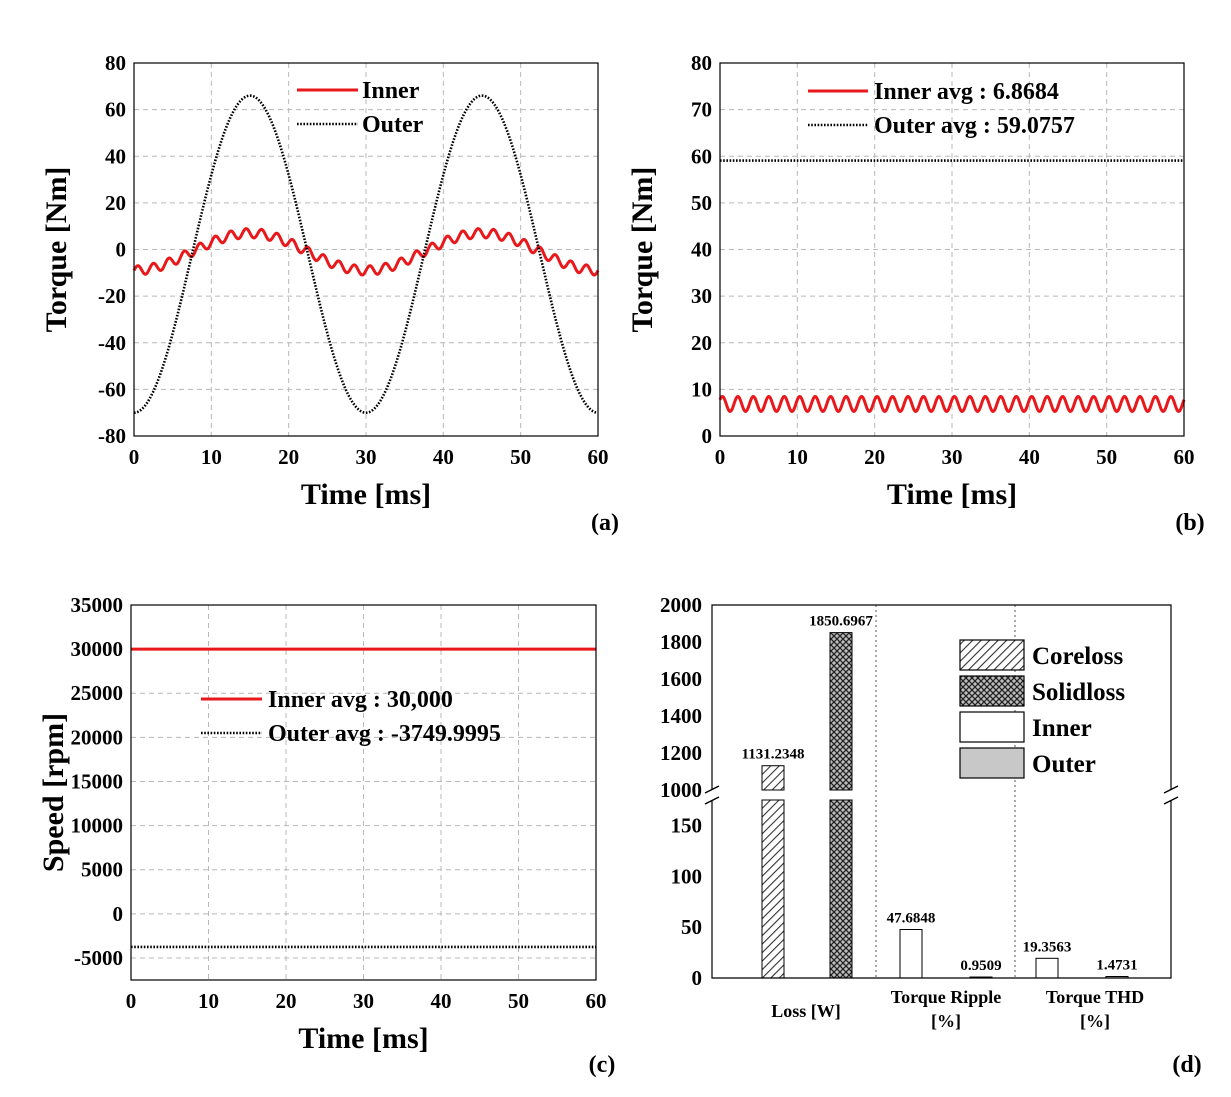 This screenshot has height=1097, width=1231. I want to click on series-line-outer, so click(366, 254).